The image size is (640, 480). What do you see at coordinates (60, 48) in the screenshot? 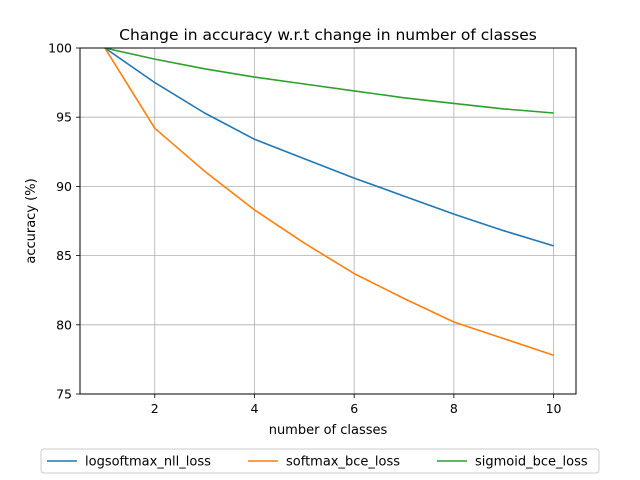
I see `y-tick-label: 100` at bounding box center [60, 48].